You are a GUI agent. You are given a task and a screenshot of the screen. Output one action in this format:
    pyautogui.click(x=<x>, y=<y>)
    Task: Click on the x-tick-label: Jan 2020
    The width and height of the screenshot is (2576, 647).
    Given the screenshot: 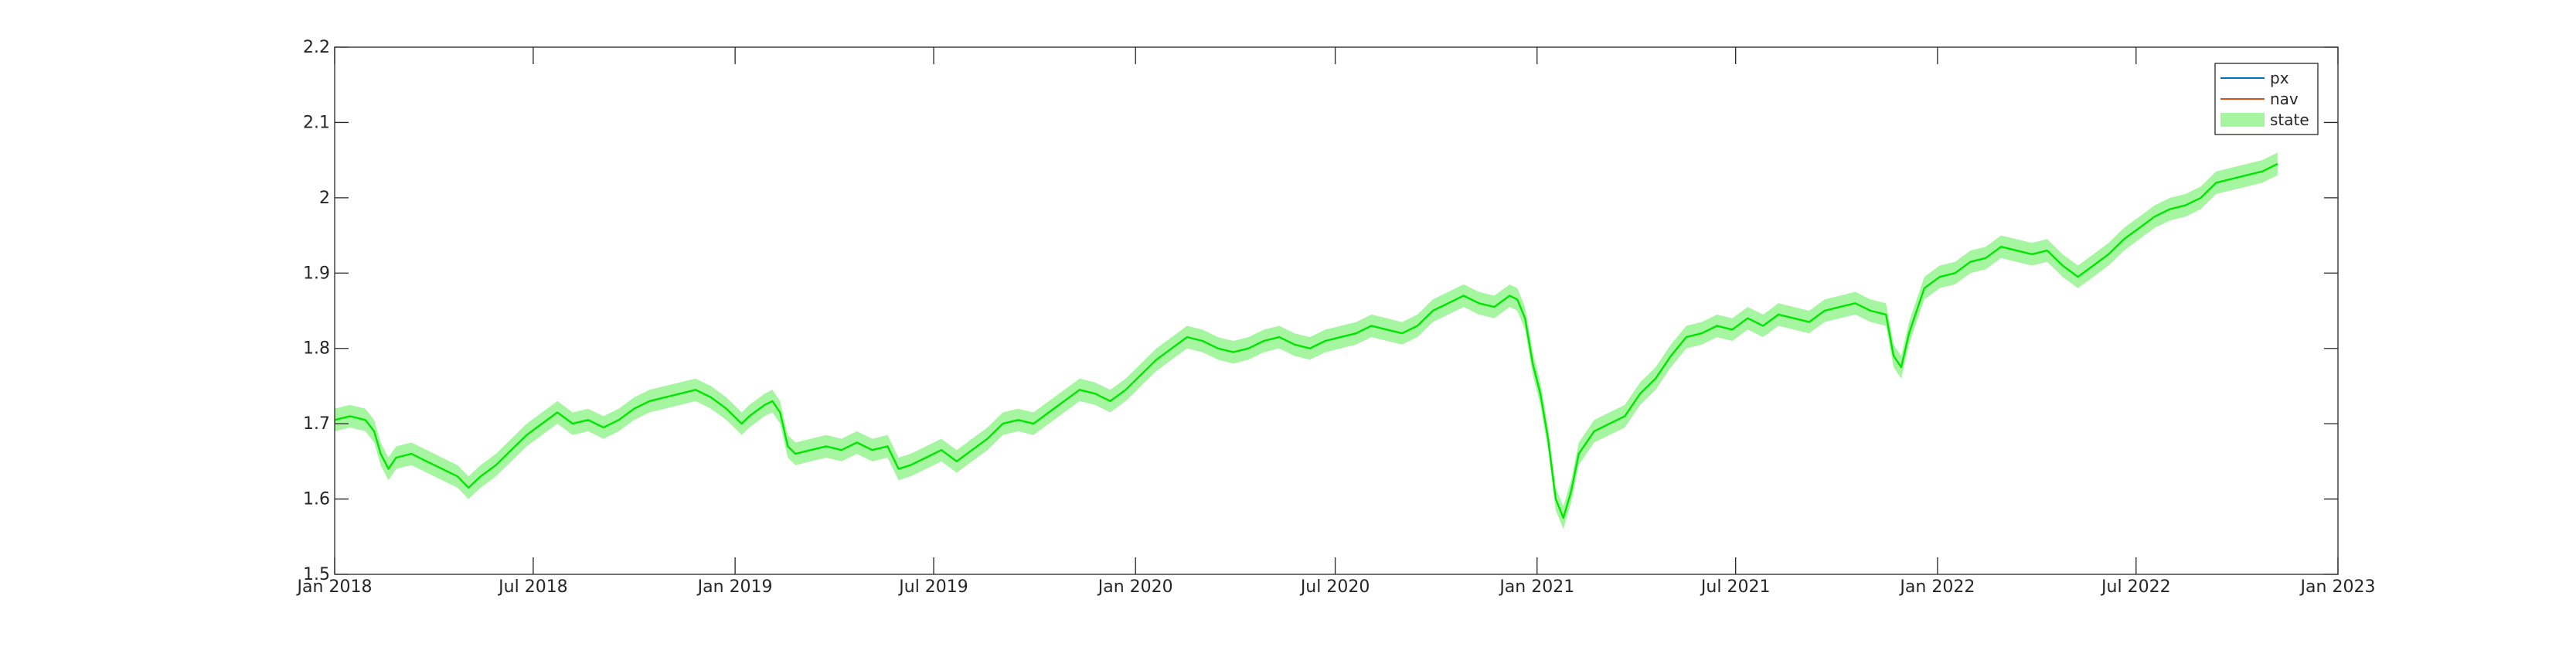 What is the action you would take?
    pyautogui.click(x=1135, y=587)
    